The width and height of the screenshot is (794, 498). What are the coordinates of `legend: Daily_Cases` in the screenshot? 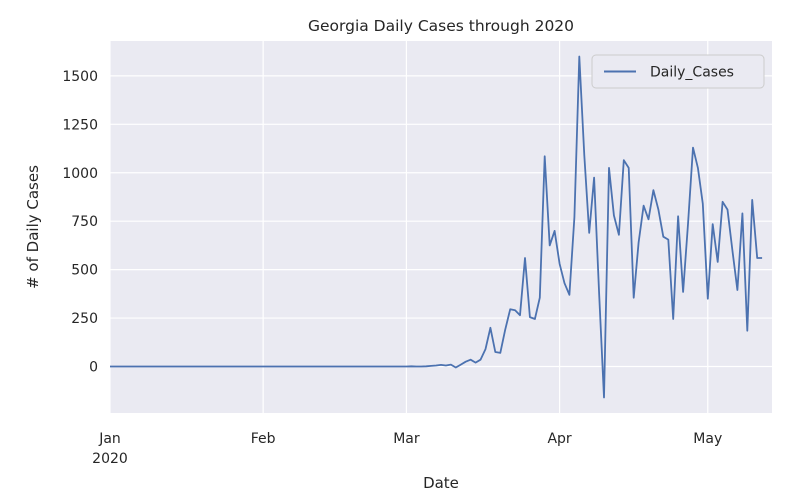 It's located at (678, 71).